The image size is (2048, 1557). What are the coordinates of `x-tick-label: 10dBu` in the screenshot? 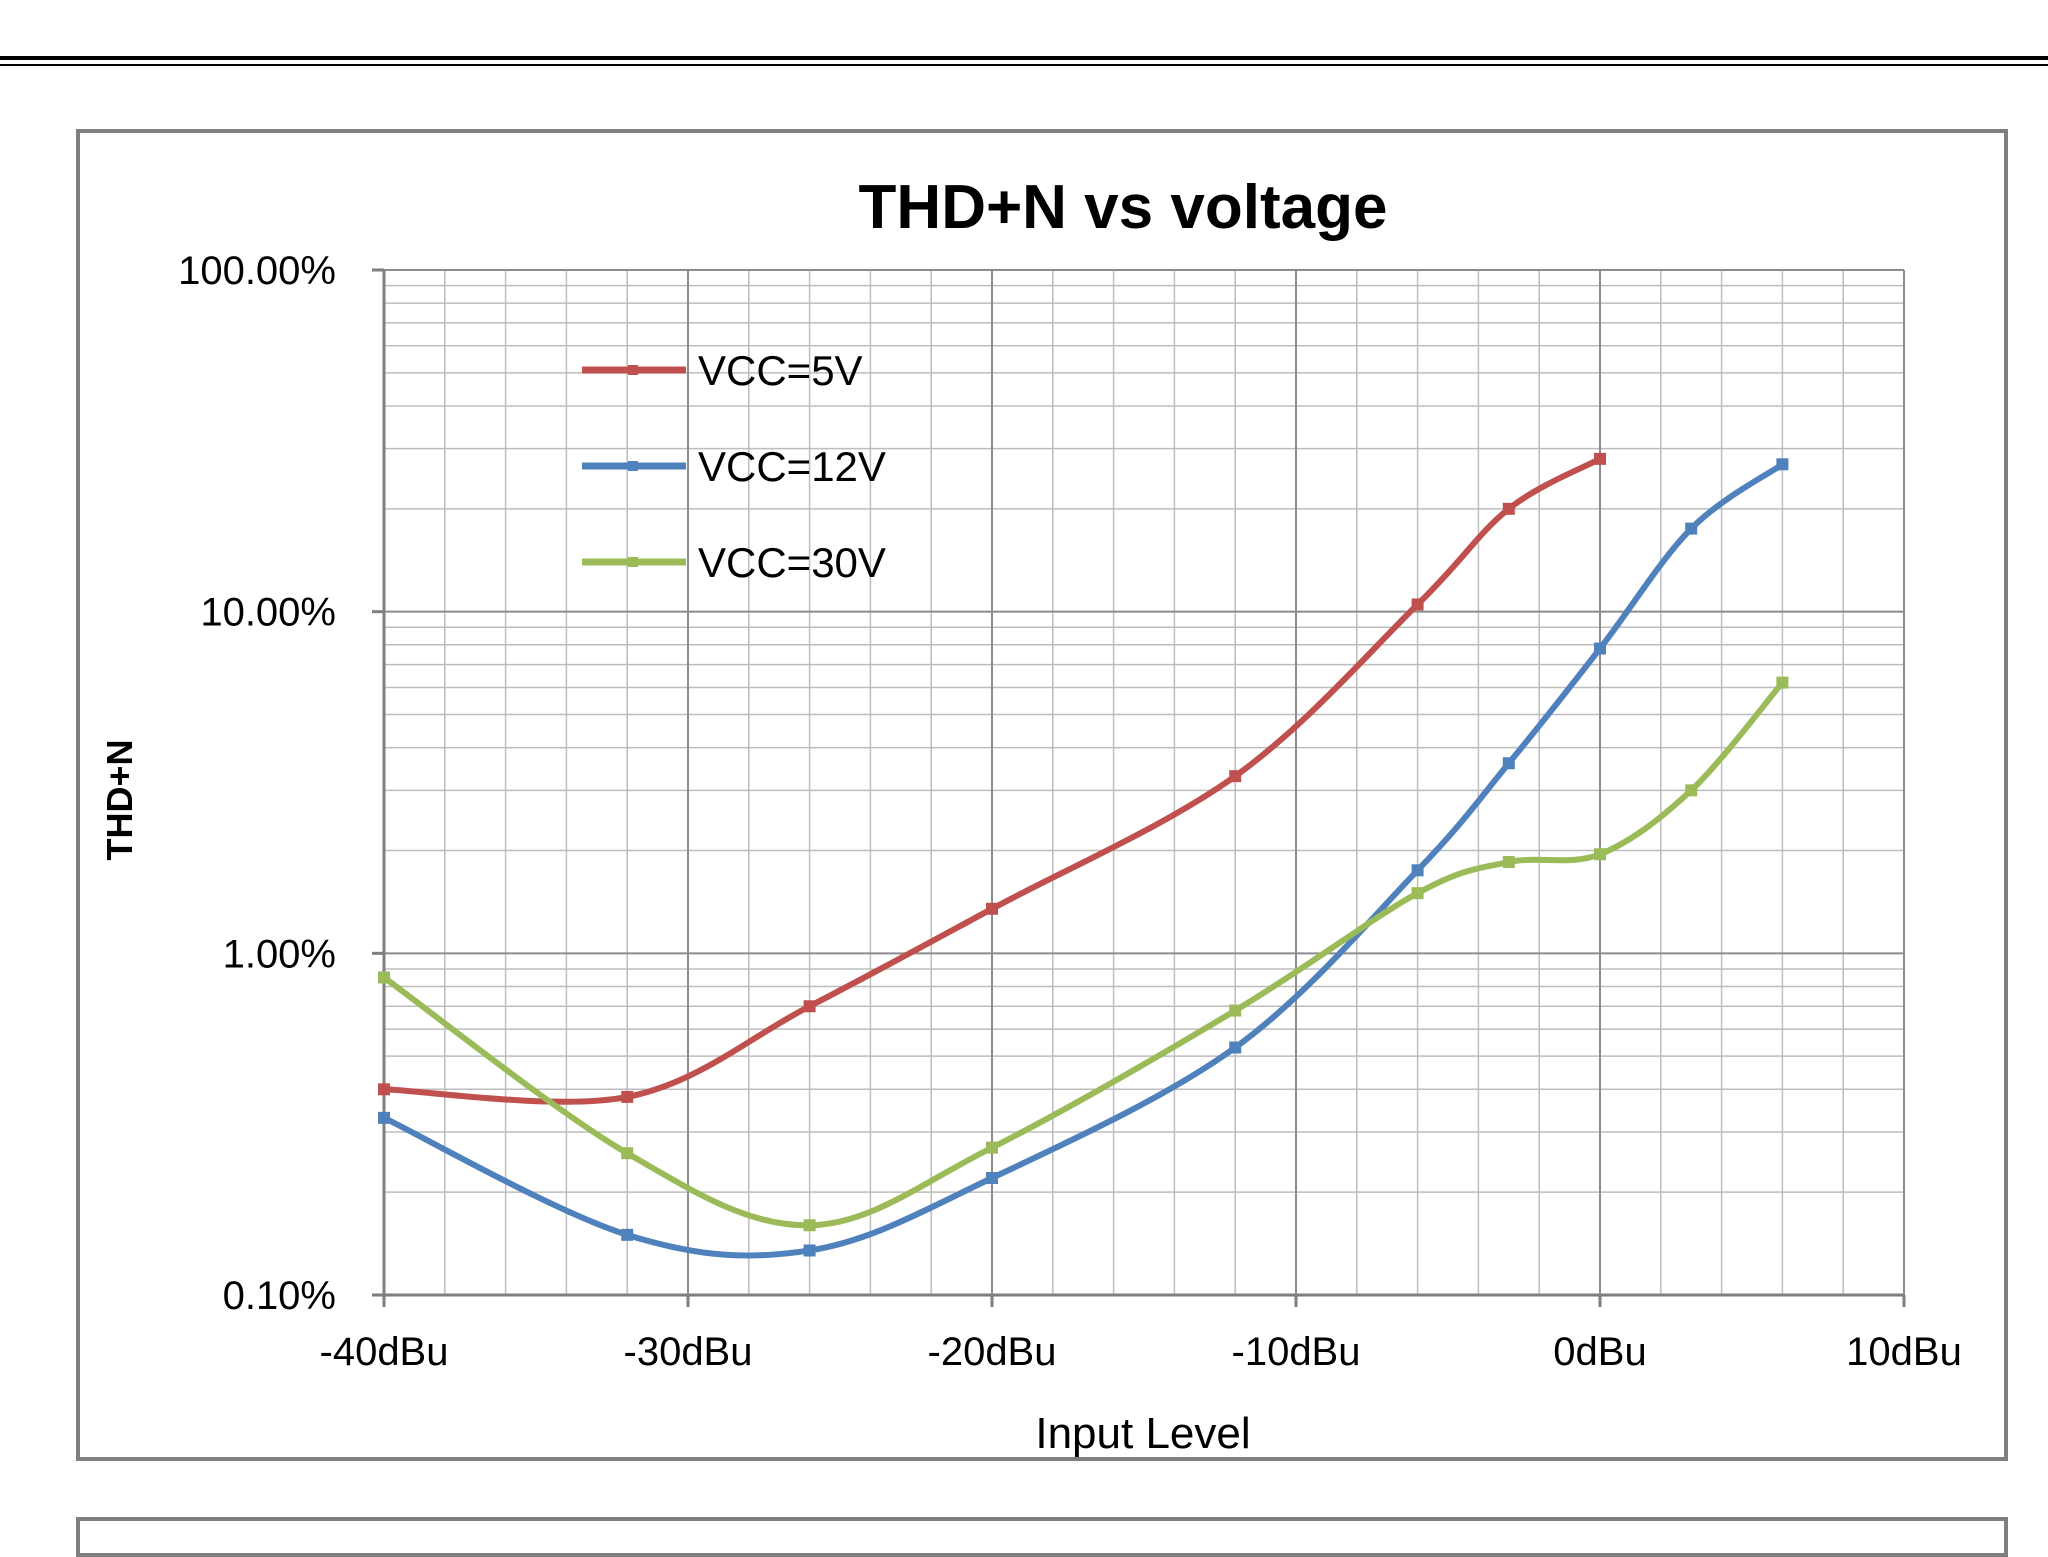 It's located at (1904, 1352).